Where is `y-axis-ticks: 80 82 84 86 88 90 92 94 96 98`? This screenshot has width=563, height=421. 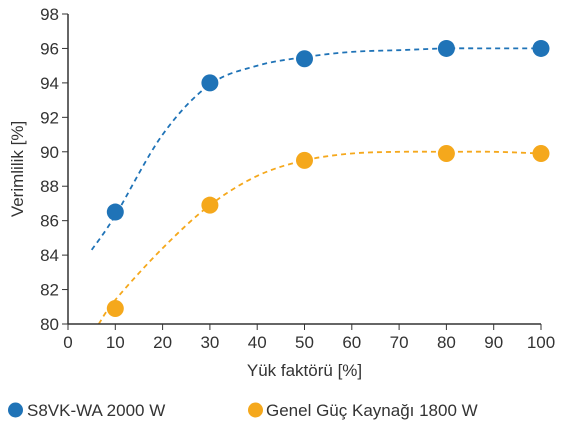 y-axis-ticks: 80 82 84 86 88 90 92 94 96 98 is located at coordinates (54, 169).